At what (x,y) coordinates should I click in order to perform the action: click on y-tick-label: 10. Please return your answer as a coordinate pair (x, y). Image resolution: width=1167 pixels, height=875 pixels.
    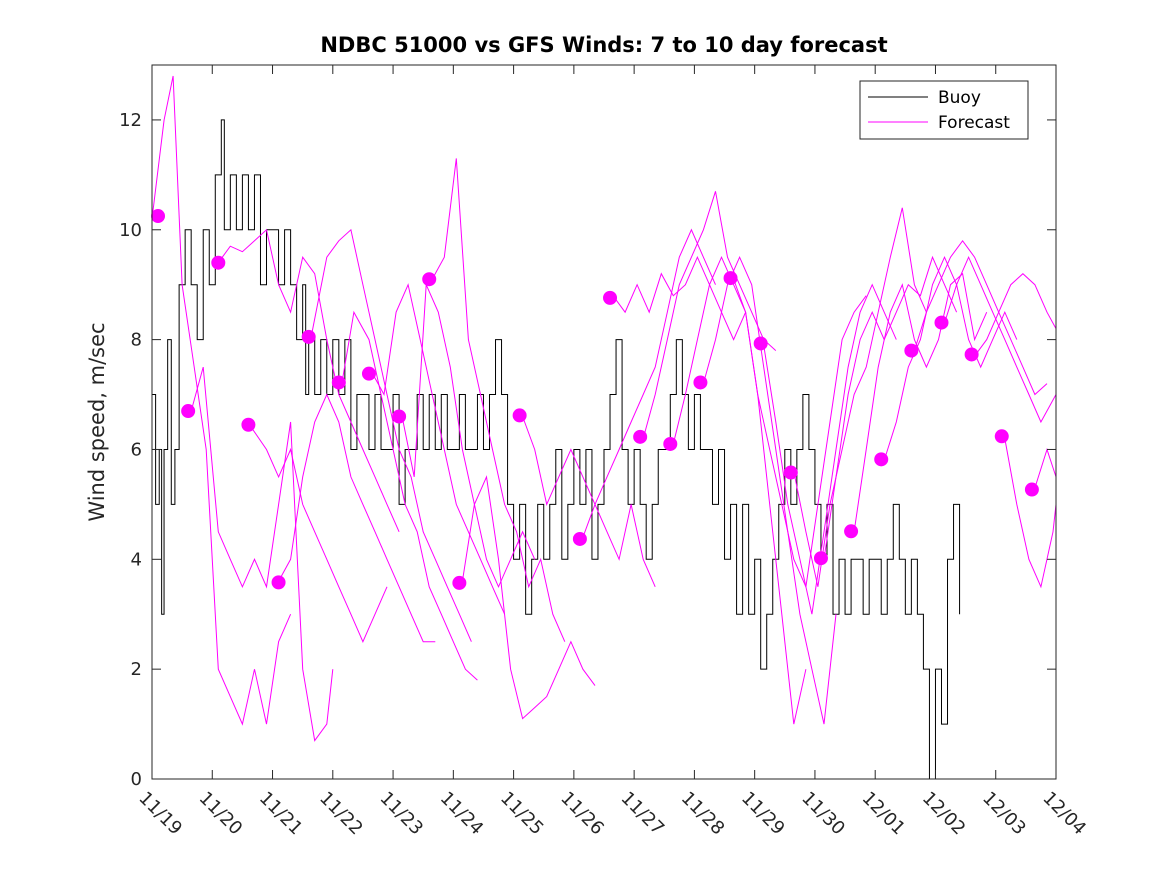
    Looking at the image, I should click on (130, 230).